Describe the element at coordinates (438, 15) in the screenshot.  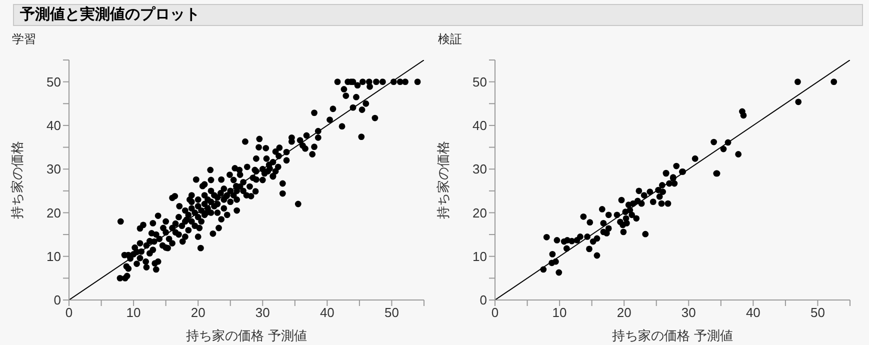
I see `chart-title: 予測値と実測値のプロット` at that location.